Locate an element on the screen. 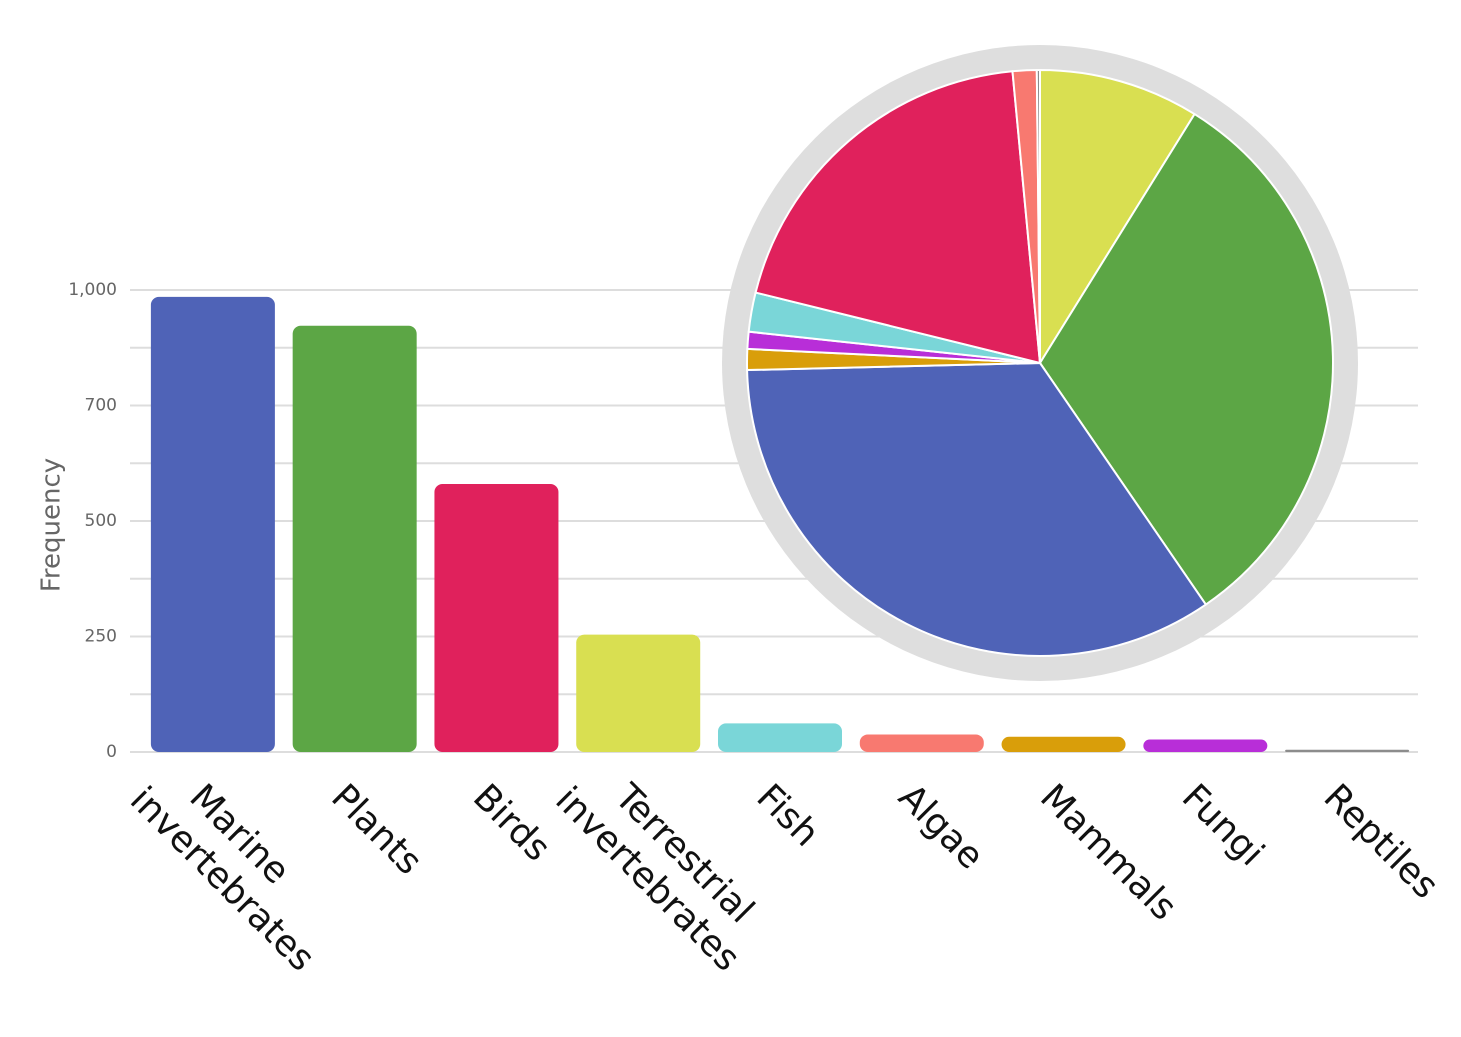  x-tick-label: Reptiles is located at coordinates (1381, 841).